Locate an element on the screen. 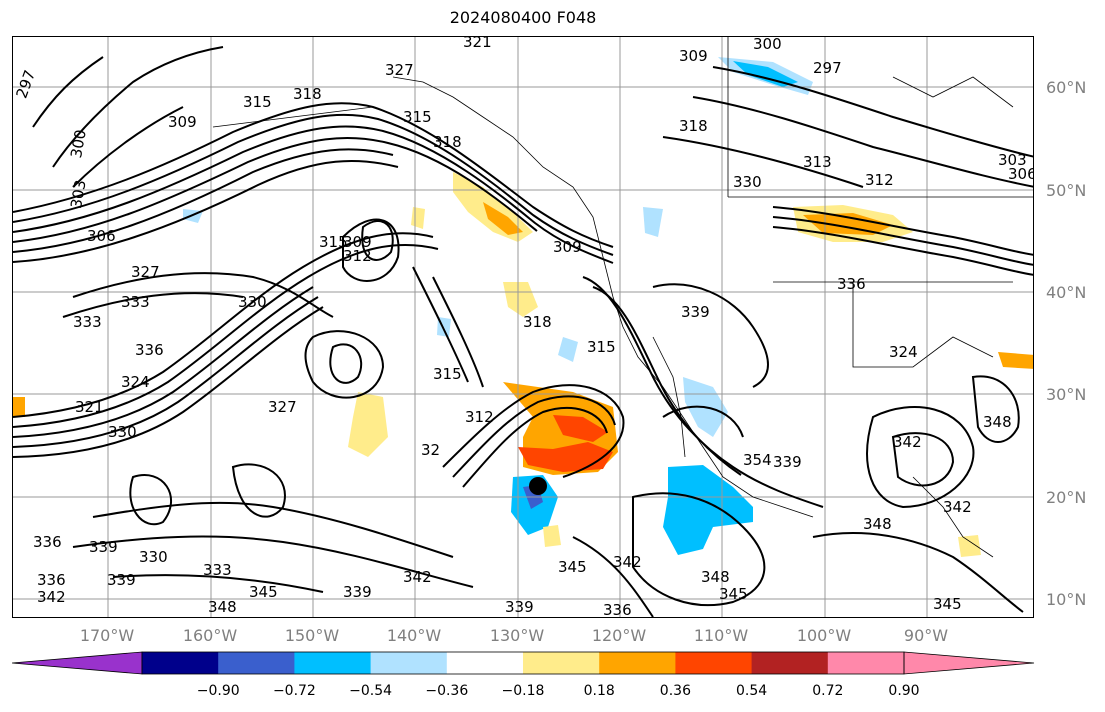  map-title: 2024080400 F048 is located at coordinates (523, 17).